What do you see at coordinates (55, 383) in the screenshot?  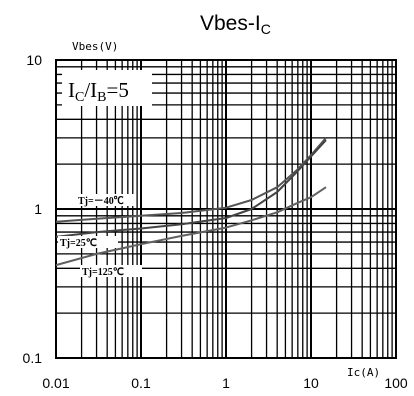 I see `x-tick-label: 0.01` at bounding box center [55, 383].